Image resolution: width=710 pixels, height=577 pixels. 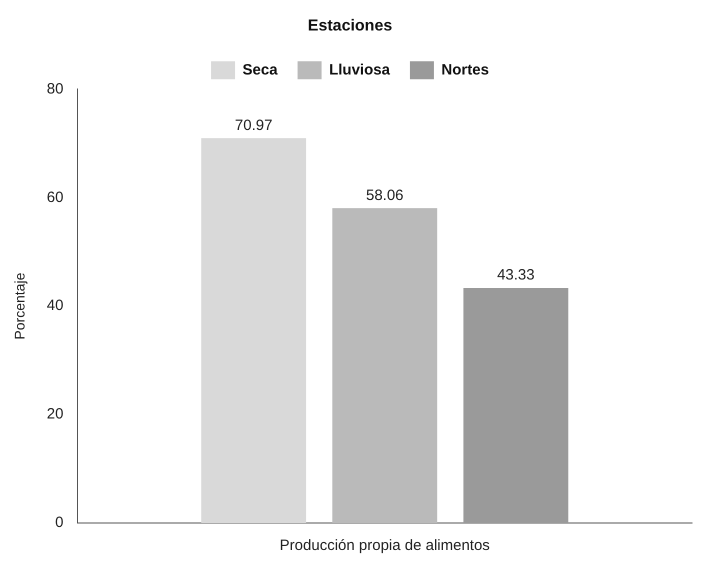 I want to click on y-axis-title: Porcentaje, so click(x=19, y=306).